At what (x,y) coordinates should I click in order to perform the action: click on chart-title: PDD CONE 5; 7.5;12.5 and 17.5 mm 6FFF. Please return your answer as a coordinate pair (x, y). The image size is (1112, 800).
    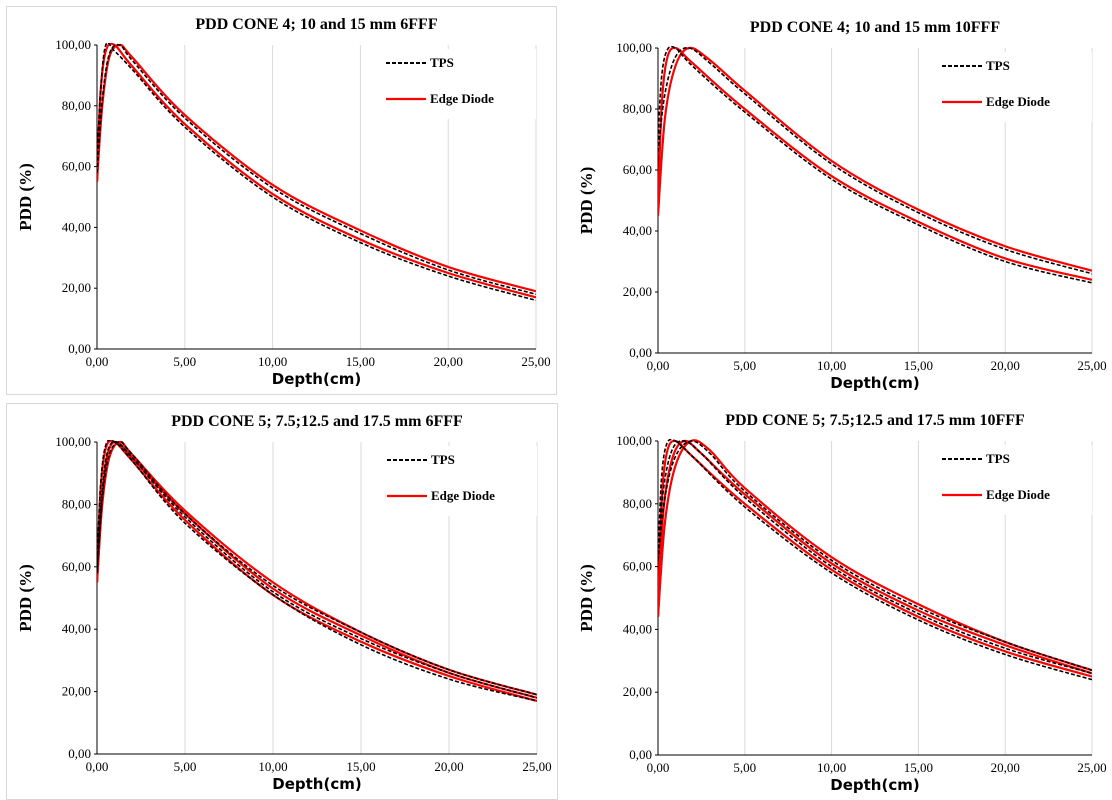
    Looking at the image, I should click on (317, 421).